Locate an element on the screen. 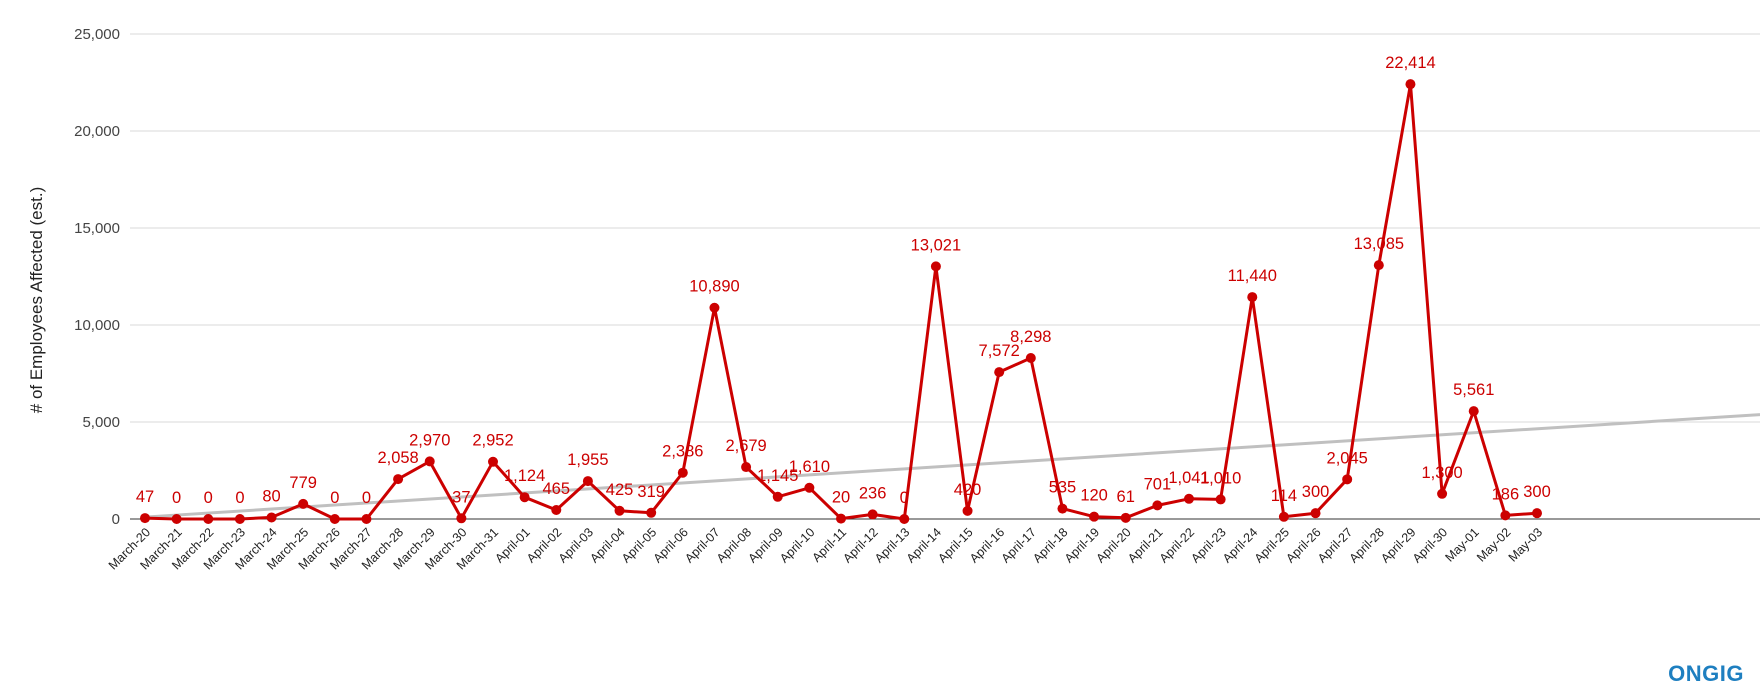  data-label: 80 is located at coordinates (271, 496).